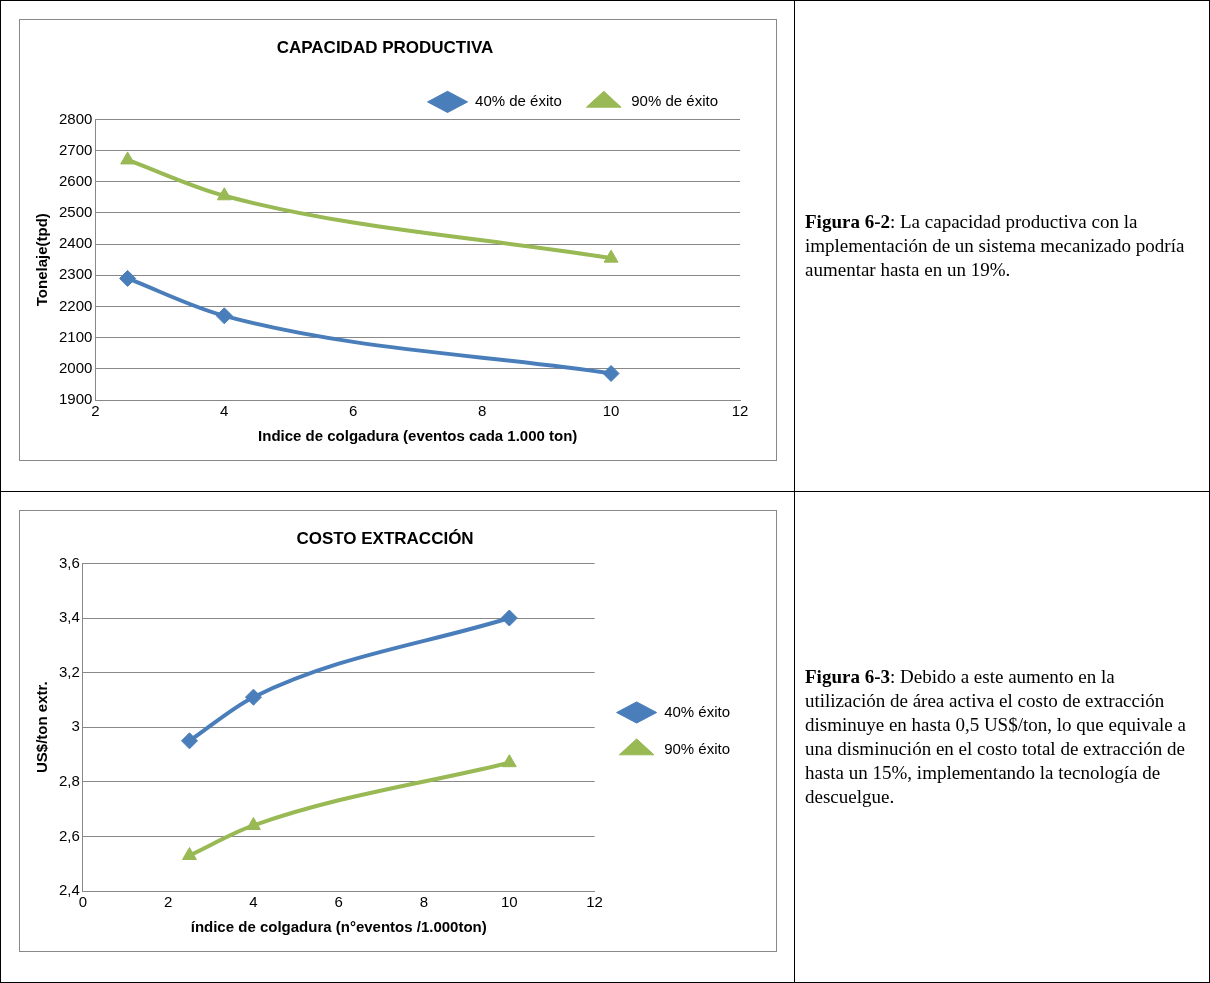 This screenshot has height=983, width=1210. Describe the element at coordinates (75, 336) in the screenshot. I see `y-tick-label: 2100` at that location.